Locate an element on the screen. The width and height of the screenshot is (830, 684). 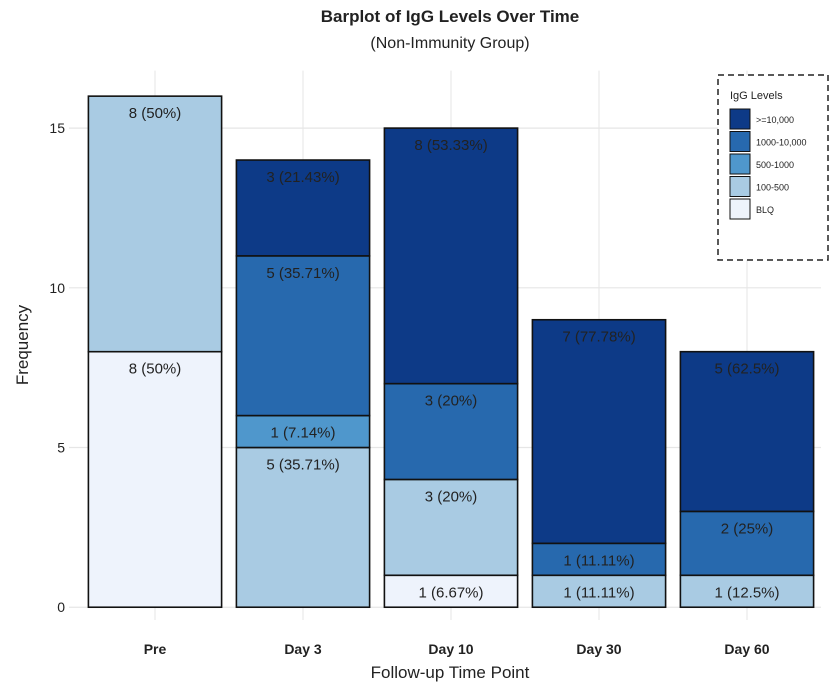
y-tick-label: 15 is located at coordinates (57, 128).